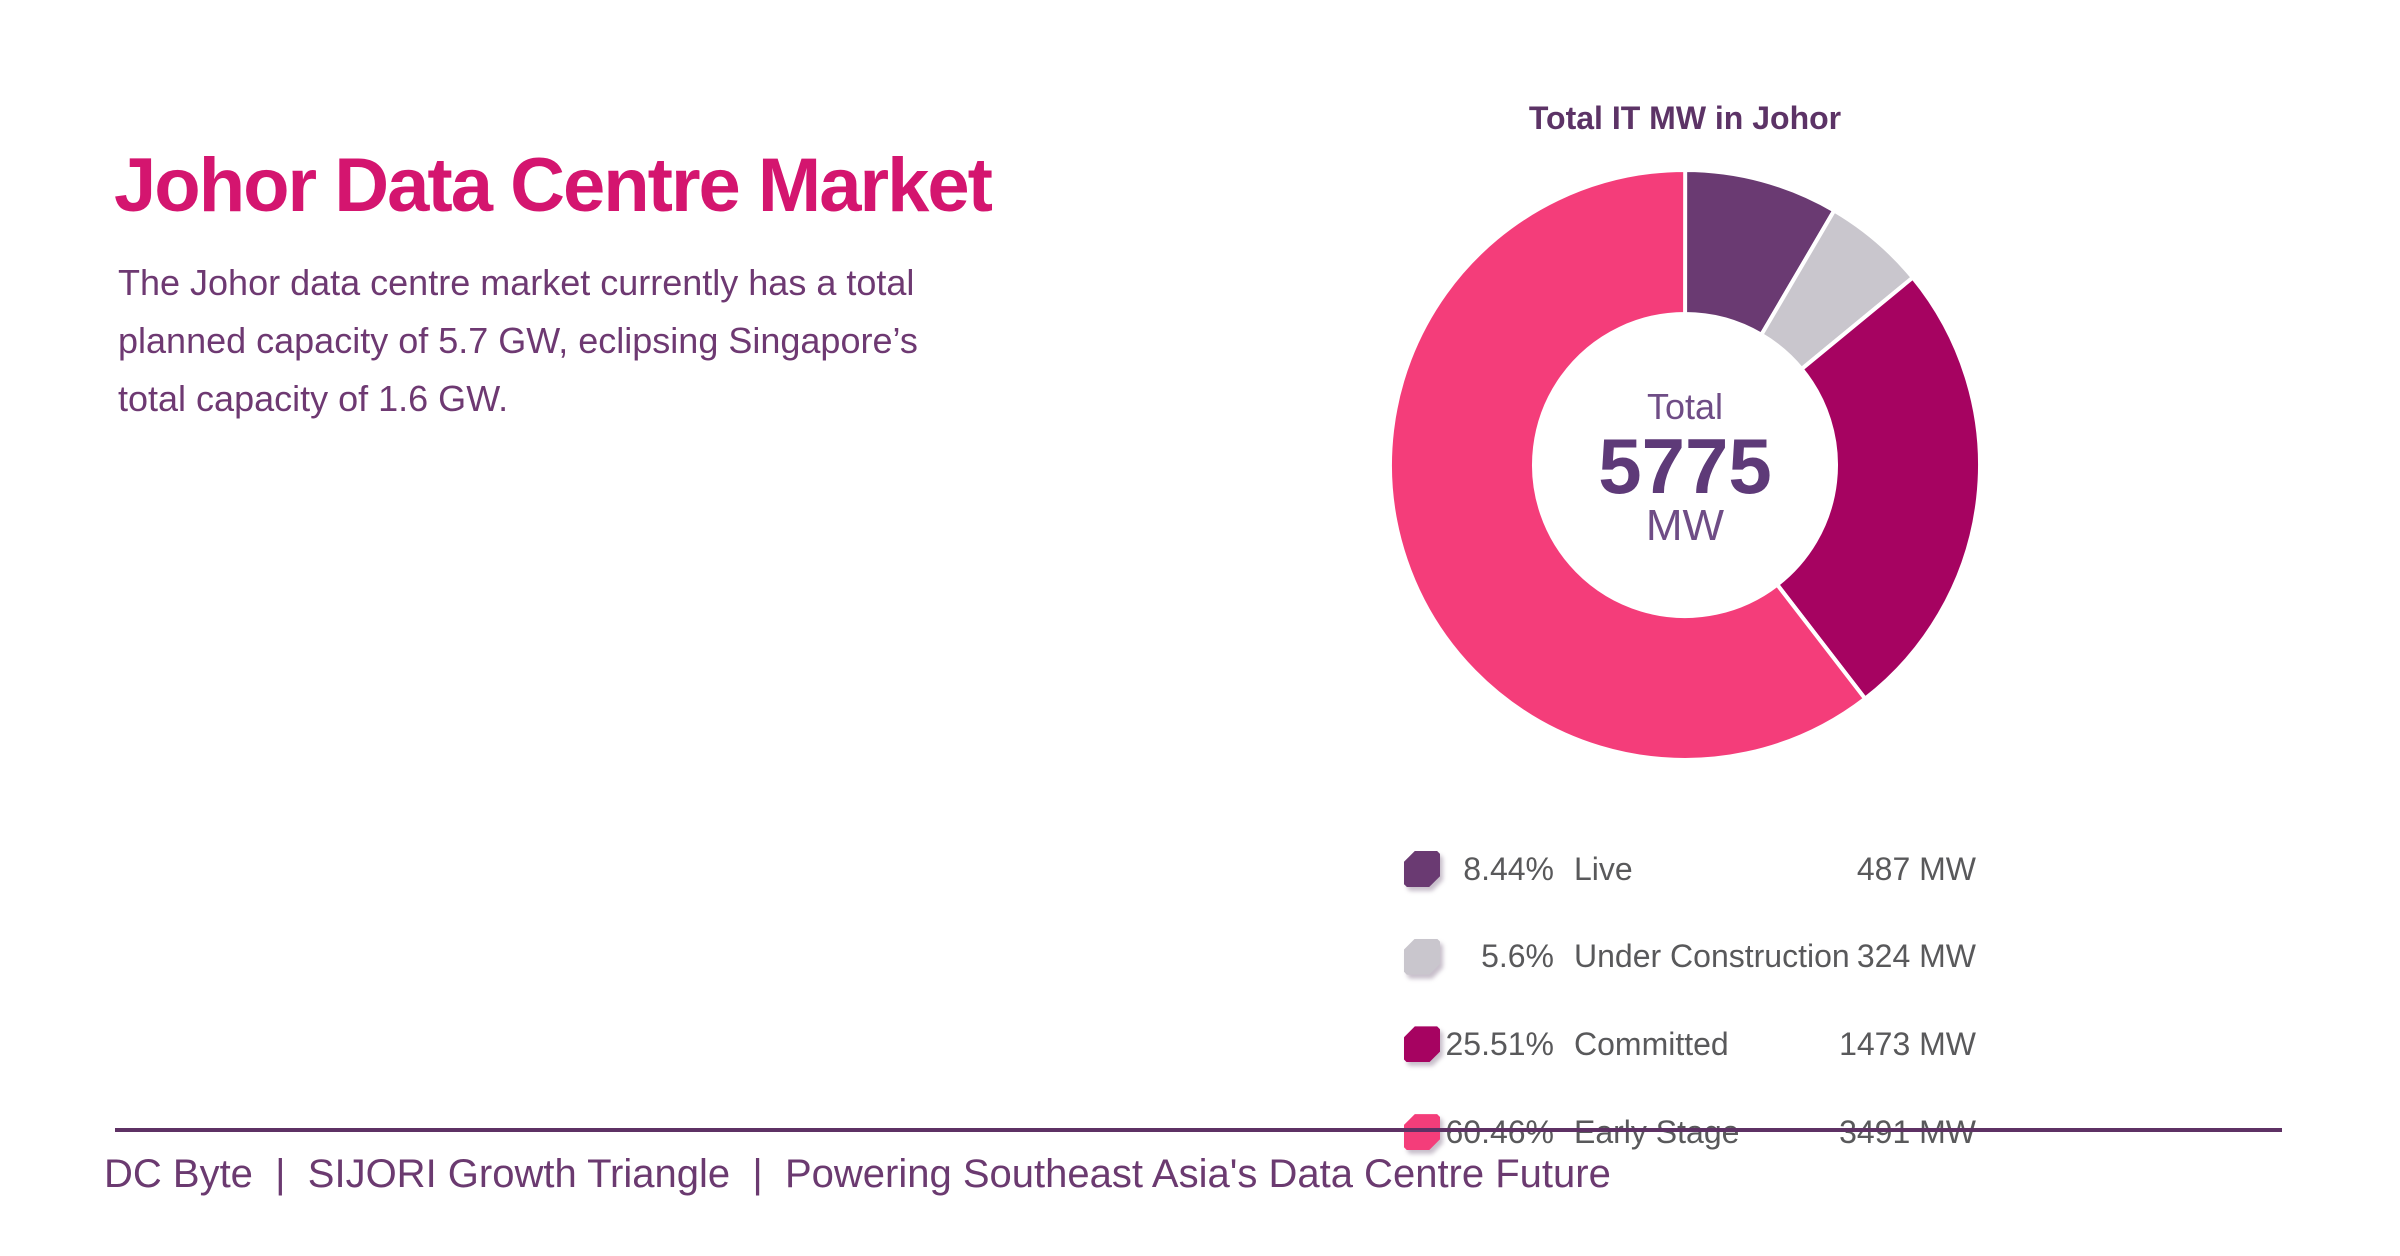 The height and width of the screenshot is (1256, 2400). Describe the element at coordinates (553, 185) in the screenshot. I see `page-title: Johor Data Centre Market` at that location.